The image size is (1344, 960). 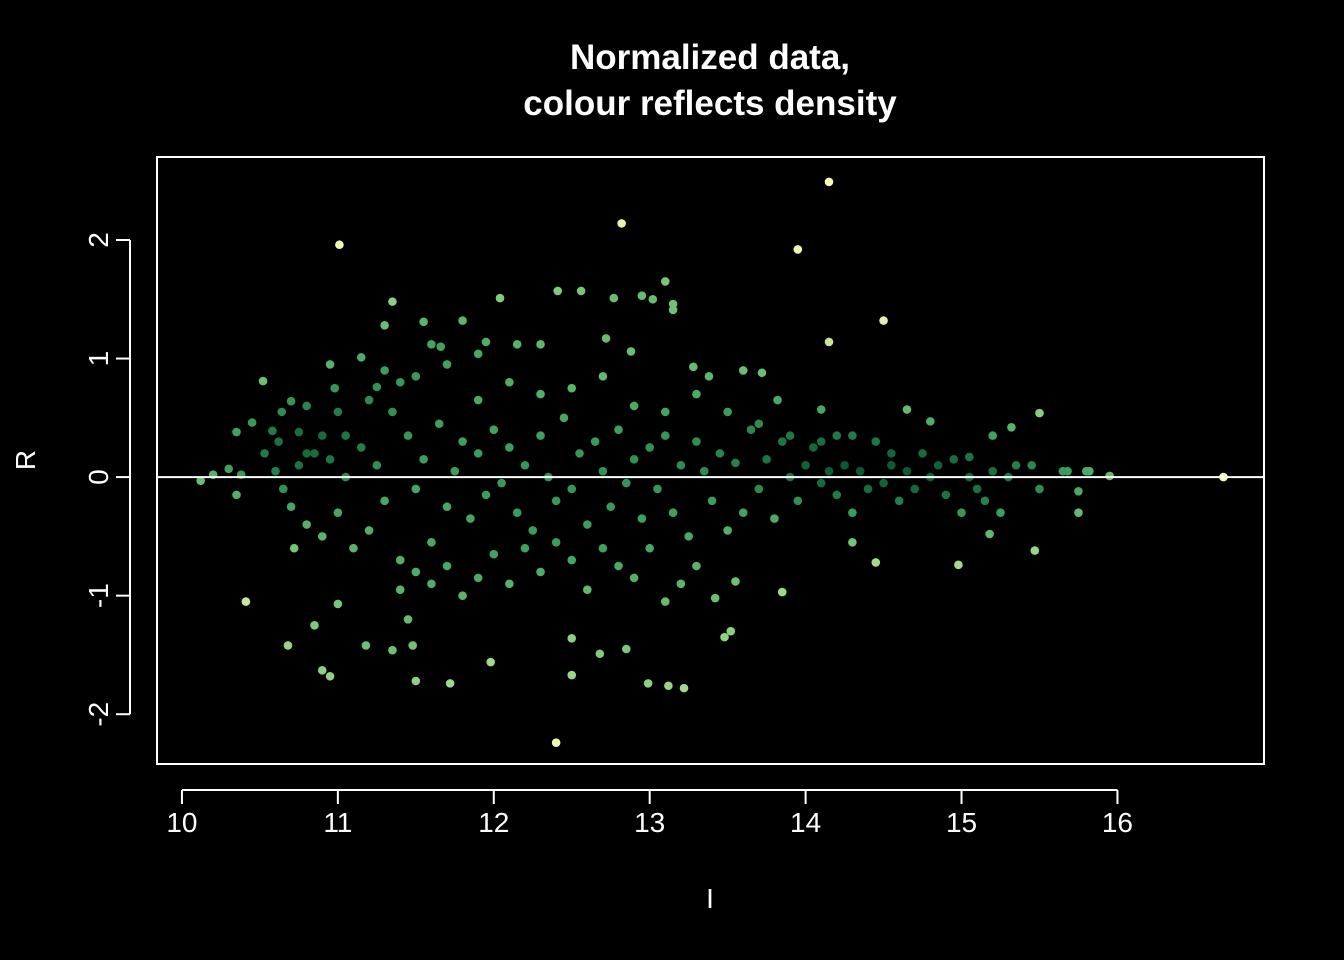 What do you see at coordinates (1117, 822) in the screenshot?
I see `x-tick-label: 16` at bounding box center [1117, 822].